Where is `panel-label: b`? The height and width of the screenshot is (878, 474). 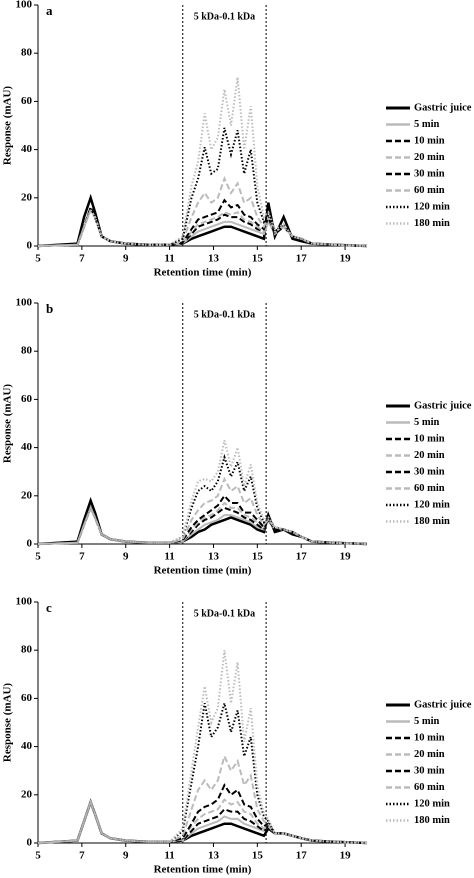 panel-label: b is located at coordinates (49, 308).